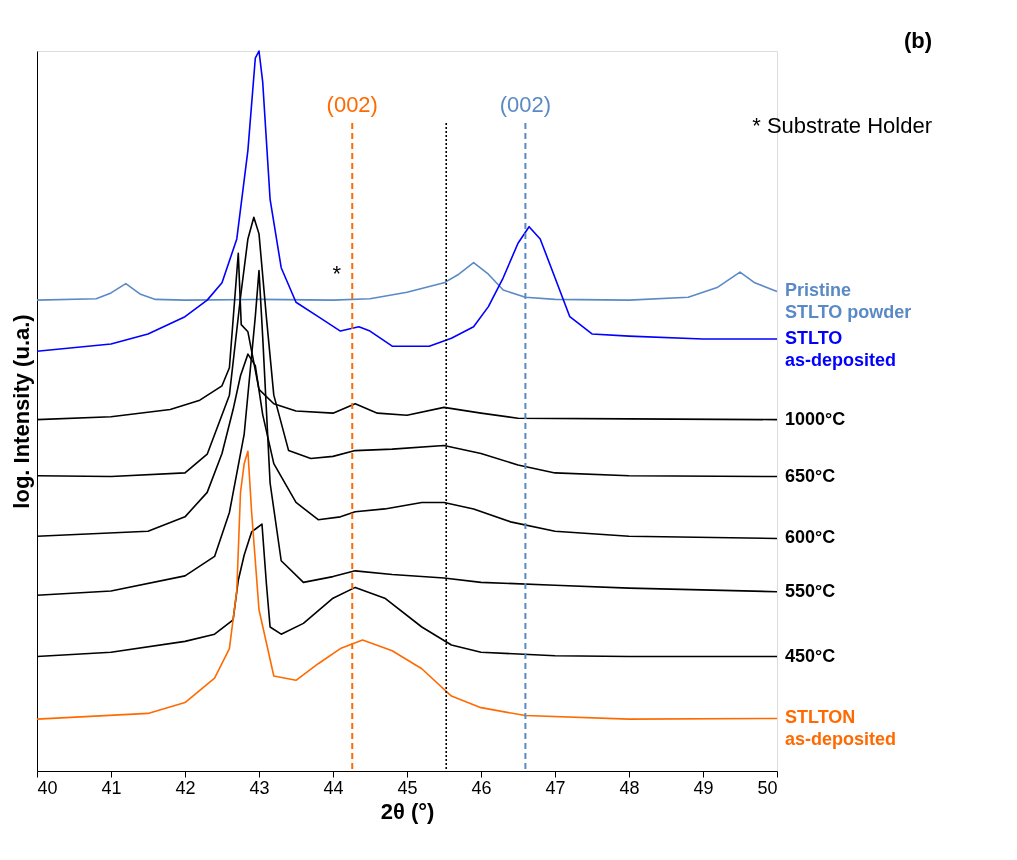 This screenshot has height=860, width=1017. Describe the element at coordinates (337, 274) in the screenshot. I see `annotation: *` at that location.